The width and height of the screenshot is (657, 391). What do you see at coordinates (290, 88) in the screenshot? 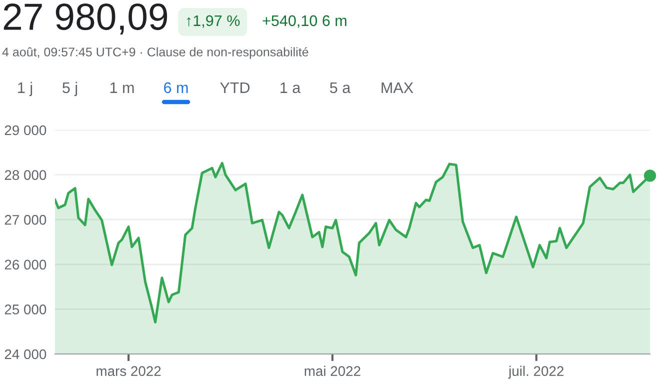
I see `text: 1 a` at bounding box center [290, 88].